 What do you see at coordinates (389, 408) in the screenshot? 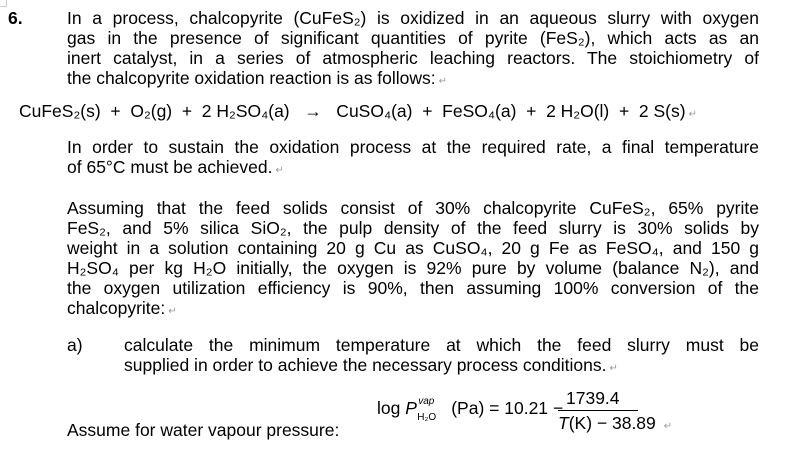
I see `formula-log: log` at bounding box center [389, 408].